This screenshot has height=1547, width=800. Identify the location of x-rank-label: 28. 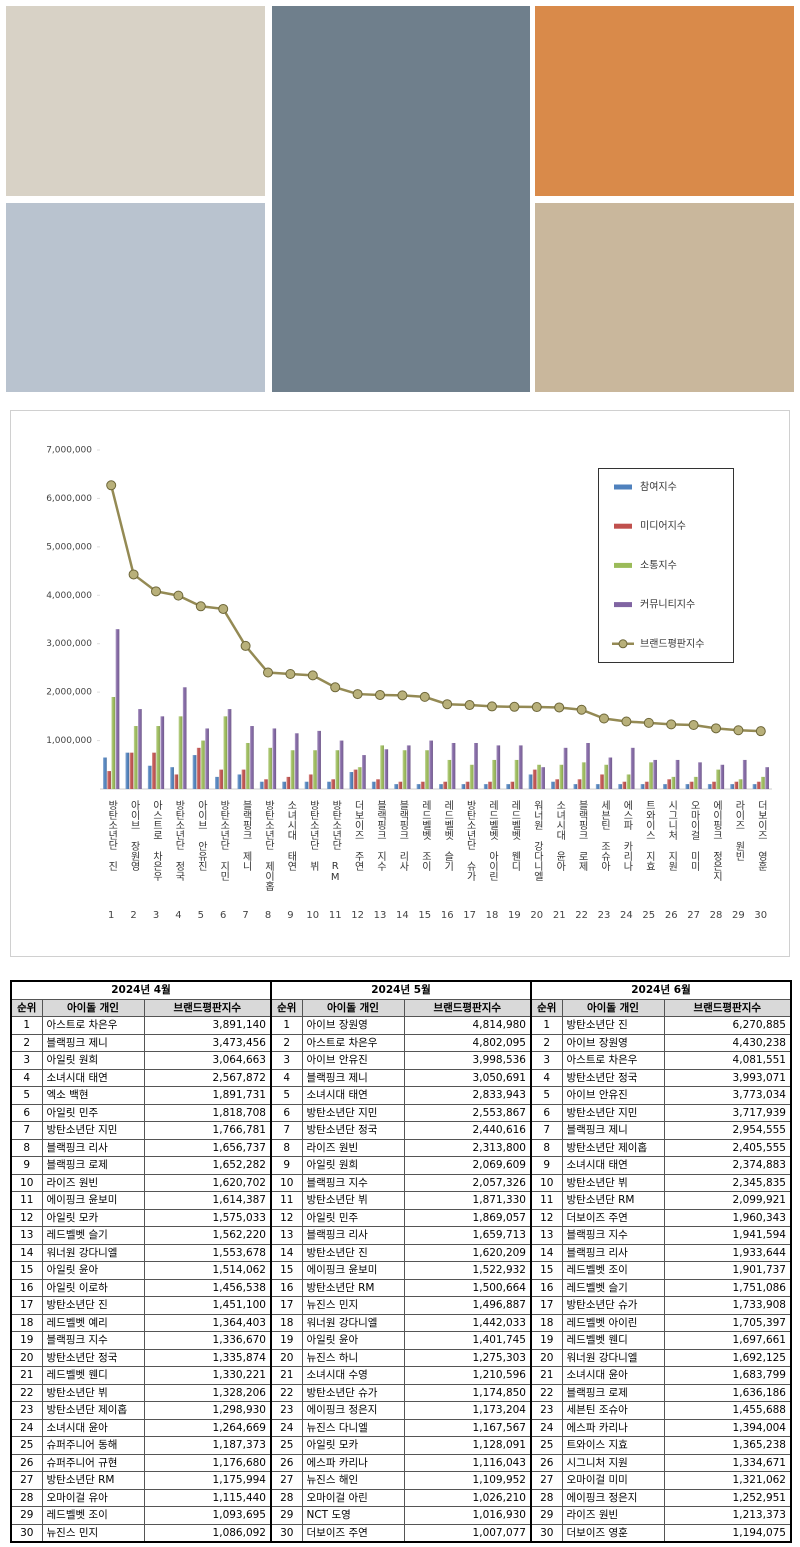
(716, 915).